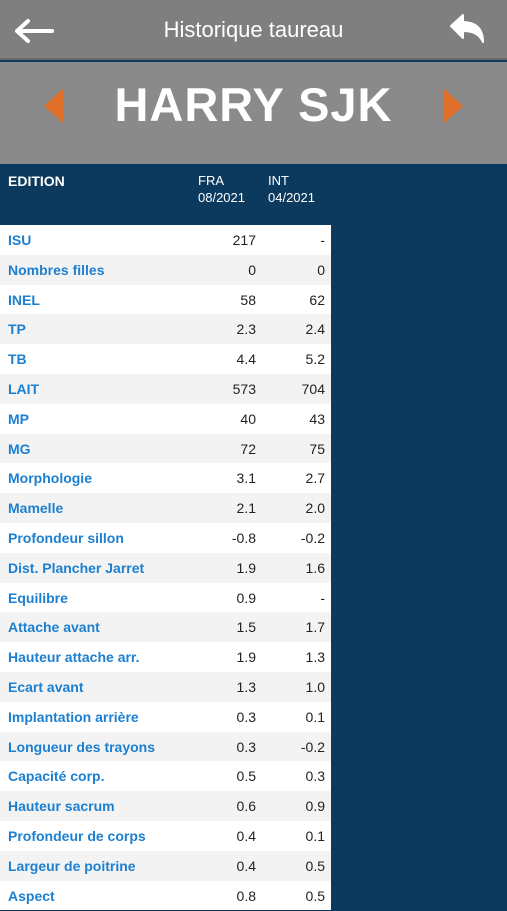  Describe the element at coordinates (165, 686) in the screenshot. I see `table-row: Ecart avant 1.3 1.0` at that location.